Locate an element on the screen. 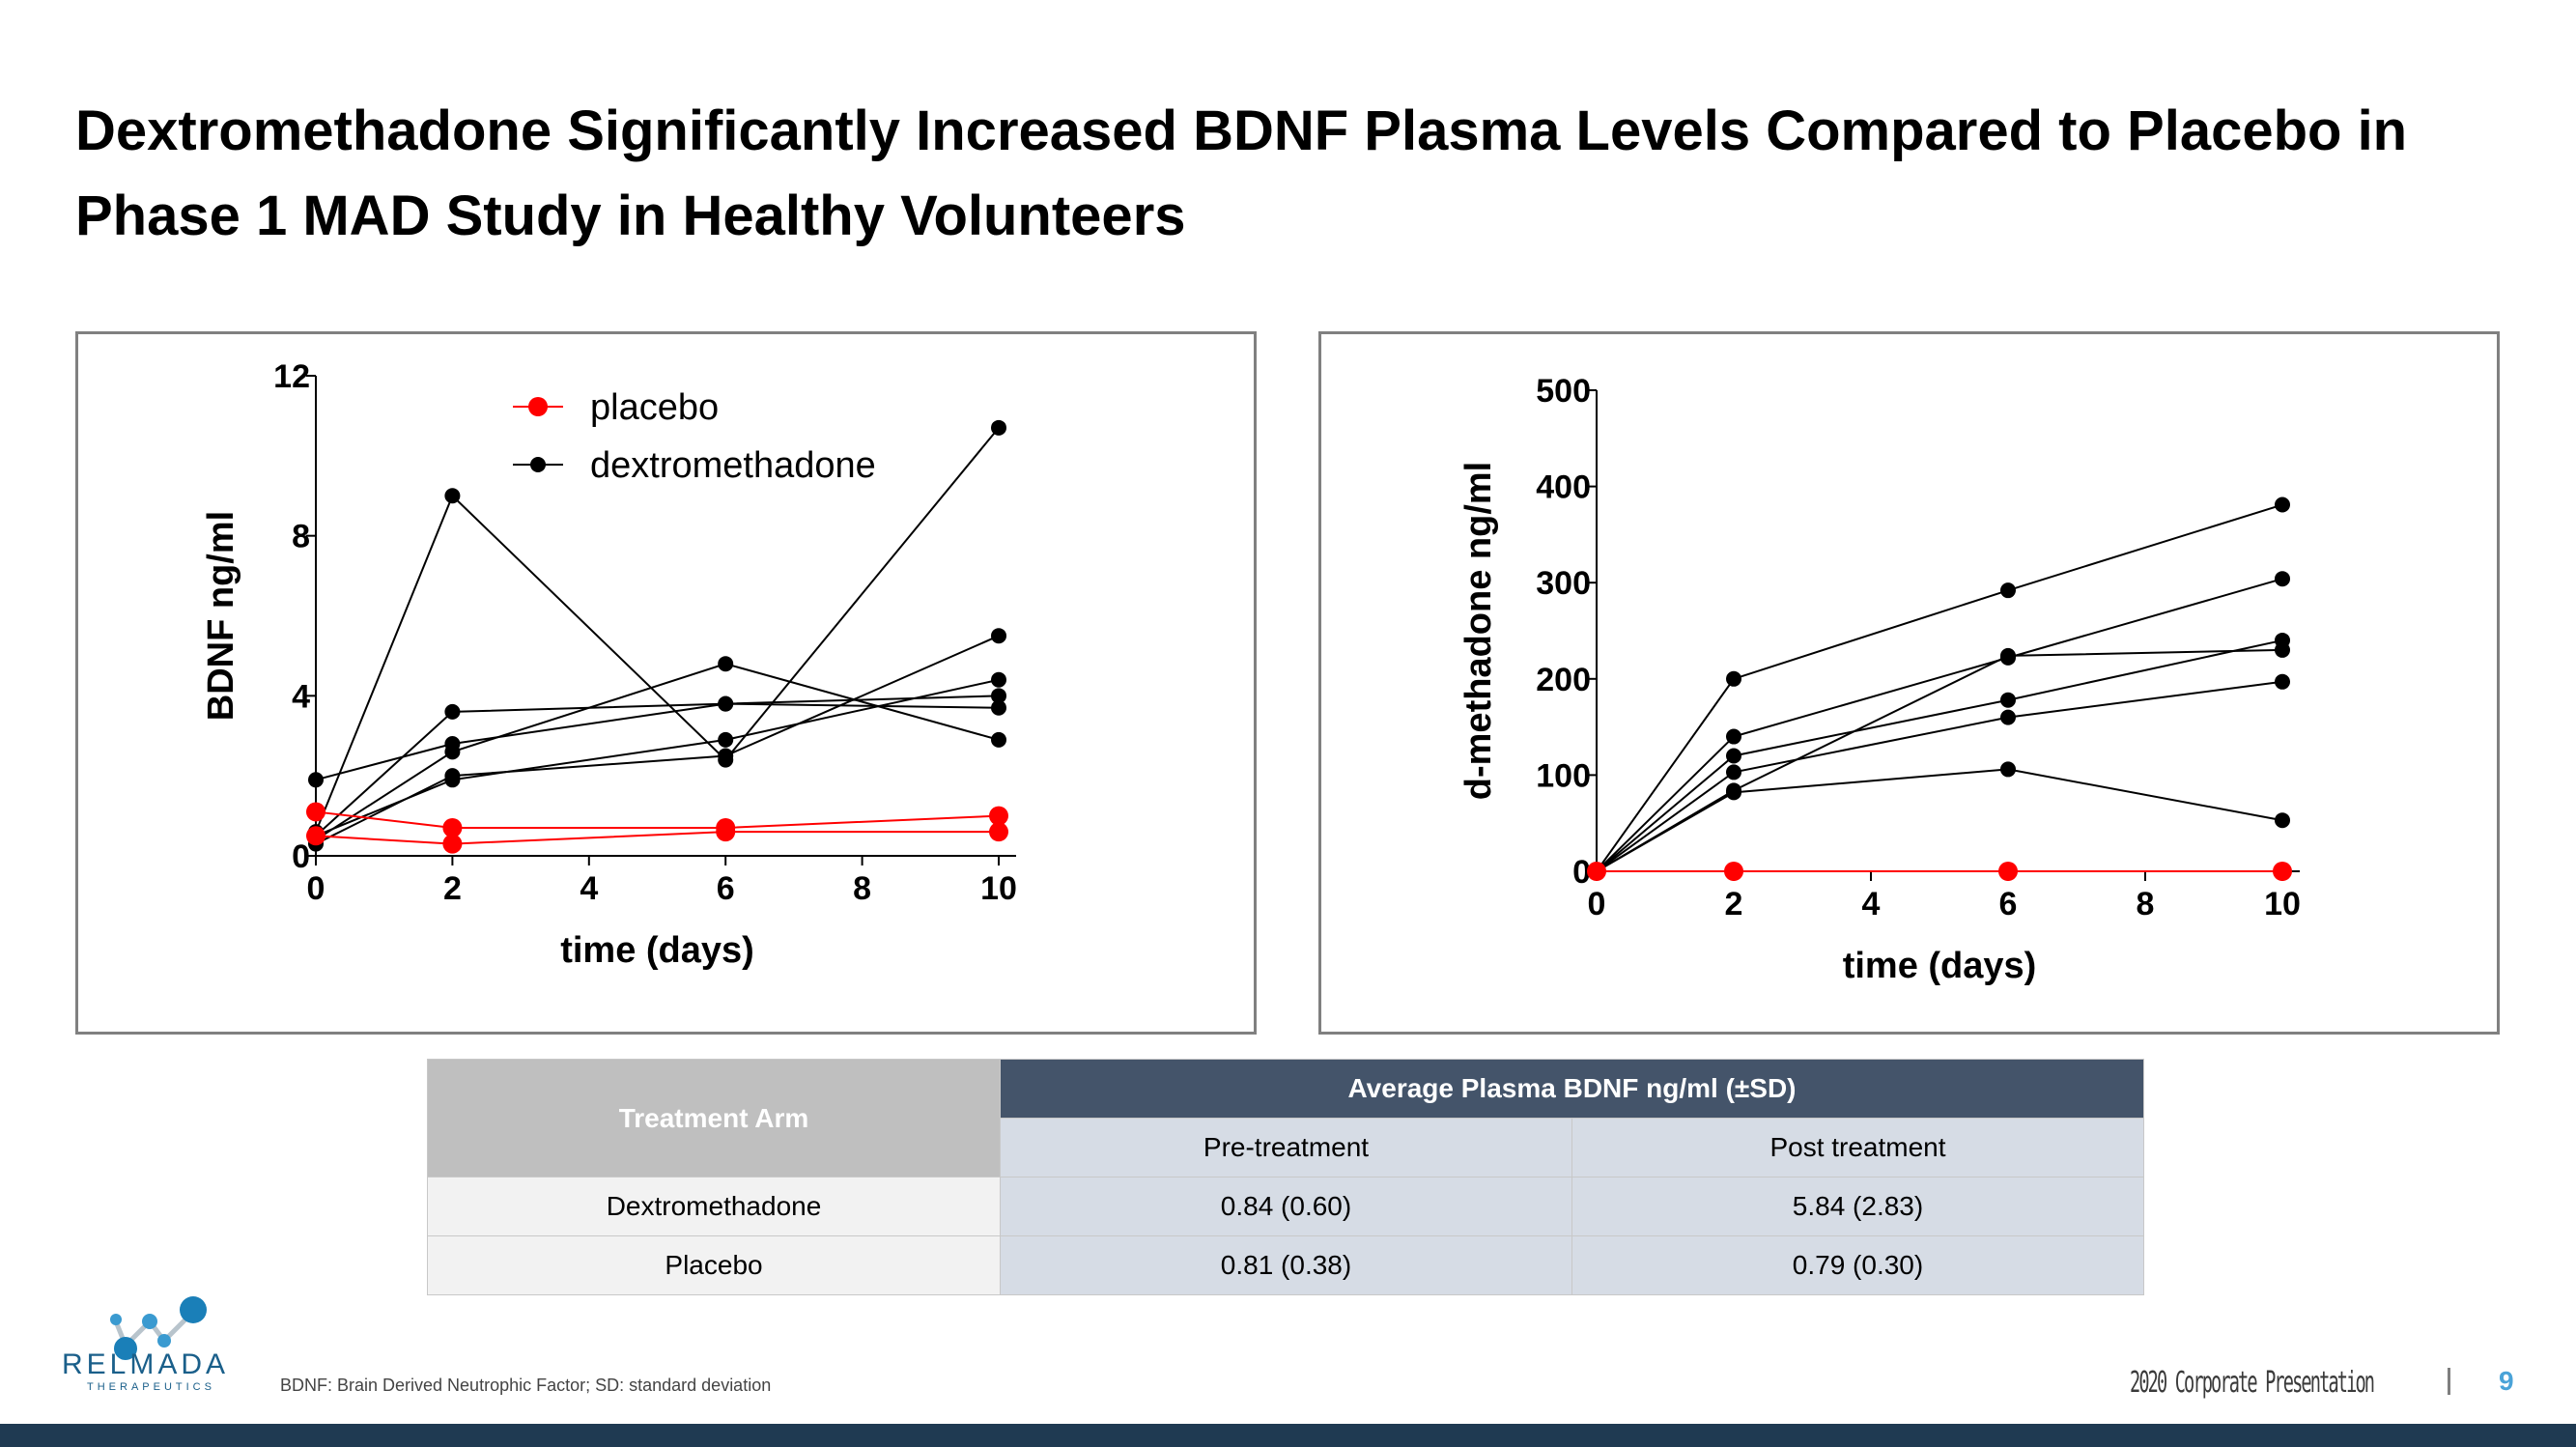  x-tick-label: 0 is located at coordinates (1597, 904).